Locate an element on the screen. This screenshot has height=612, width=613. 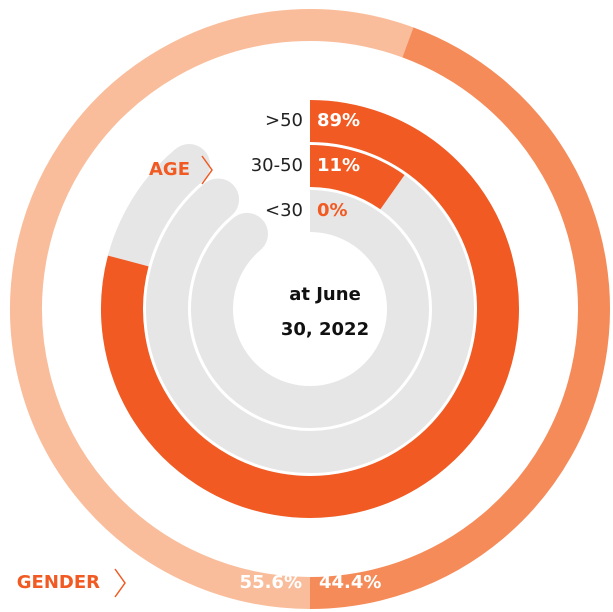
value-label: 89% is located at coordinates (338, 120).